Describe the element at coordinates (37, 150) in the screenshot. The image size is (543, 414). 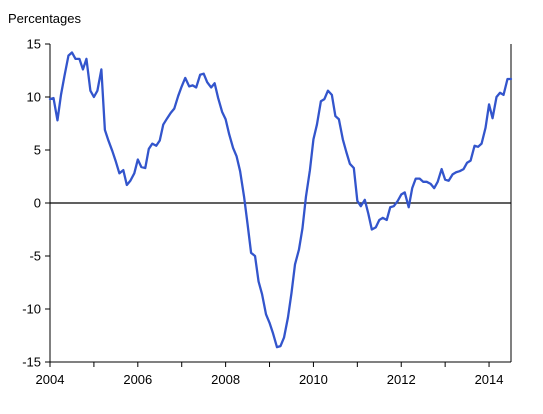
I see `y-tick-label: 5` at that location.